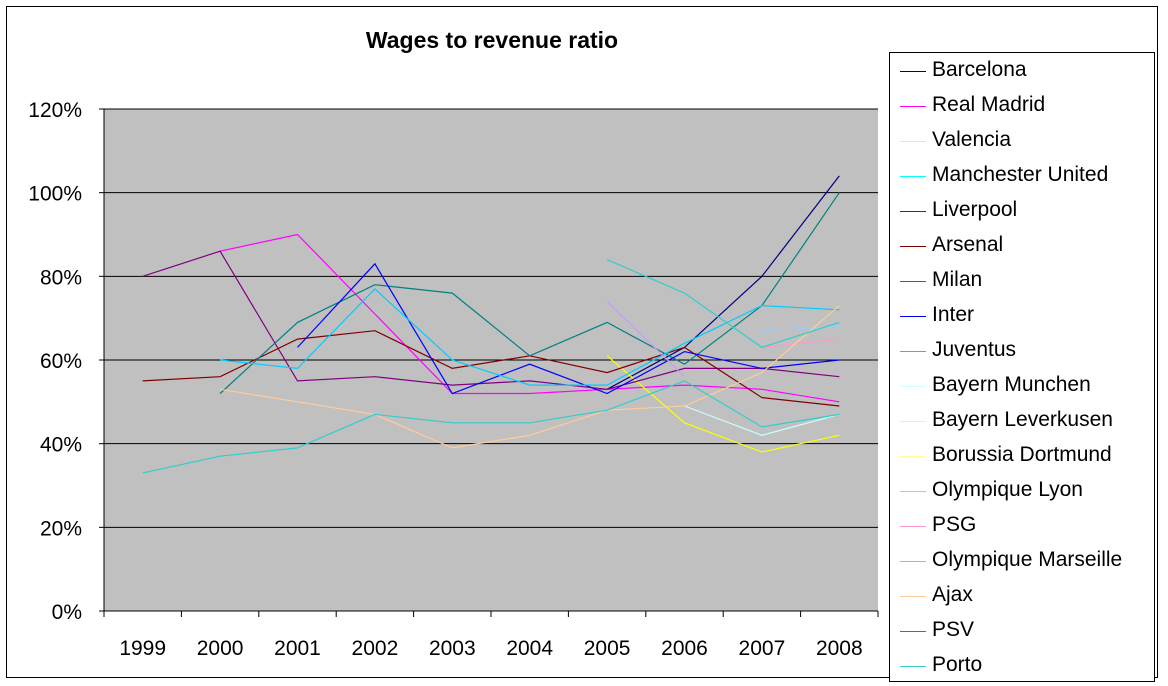  Describe the element at coordinates (375, 648) in the screenshot. I see `x-tick-label: 2002` at that location.